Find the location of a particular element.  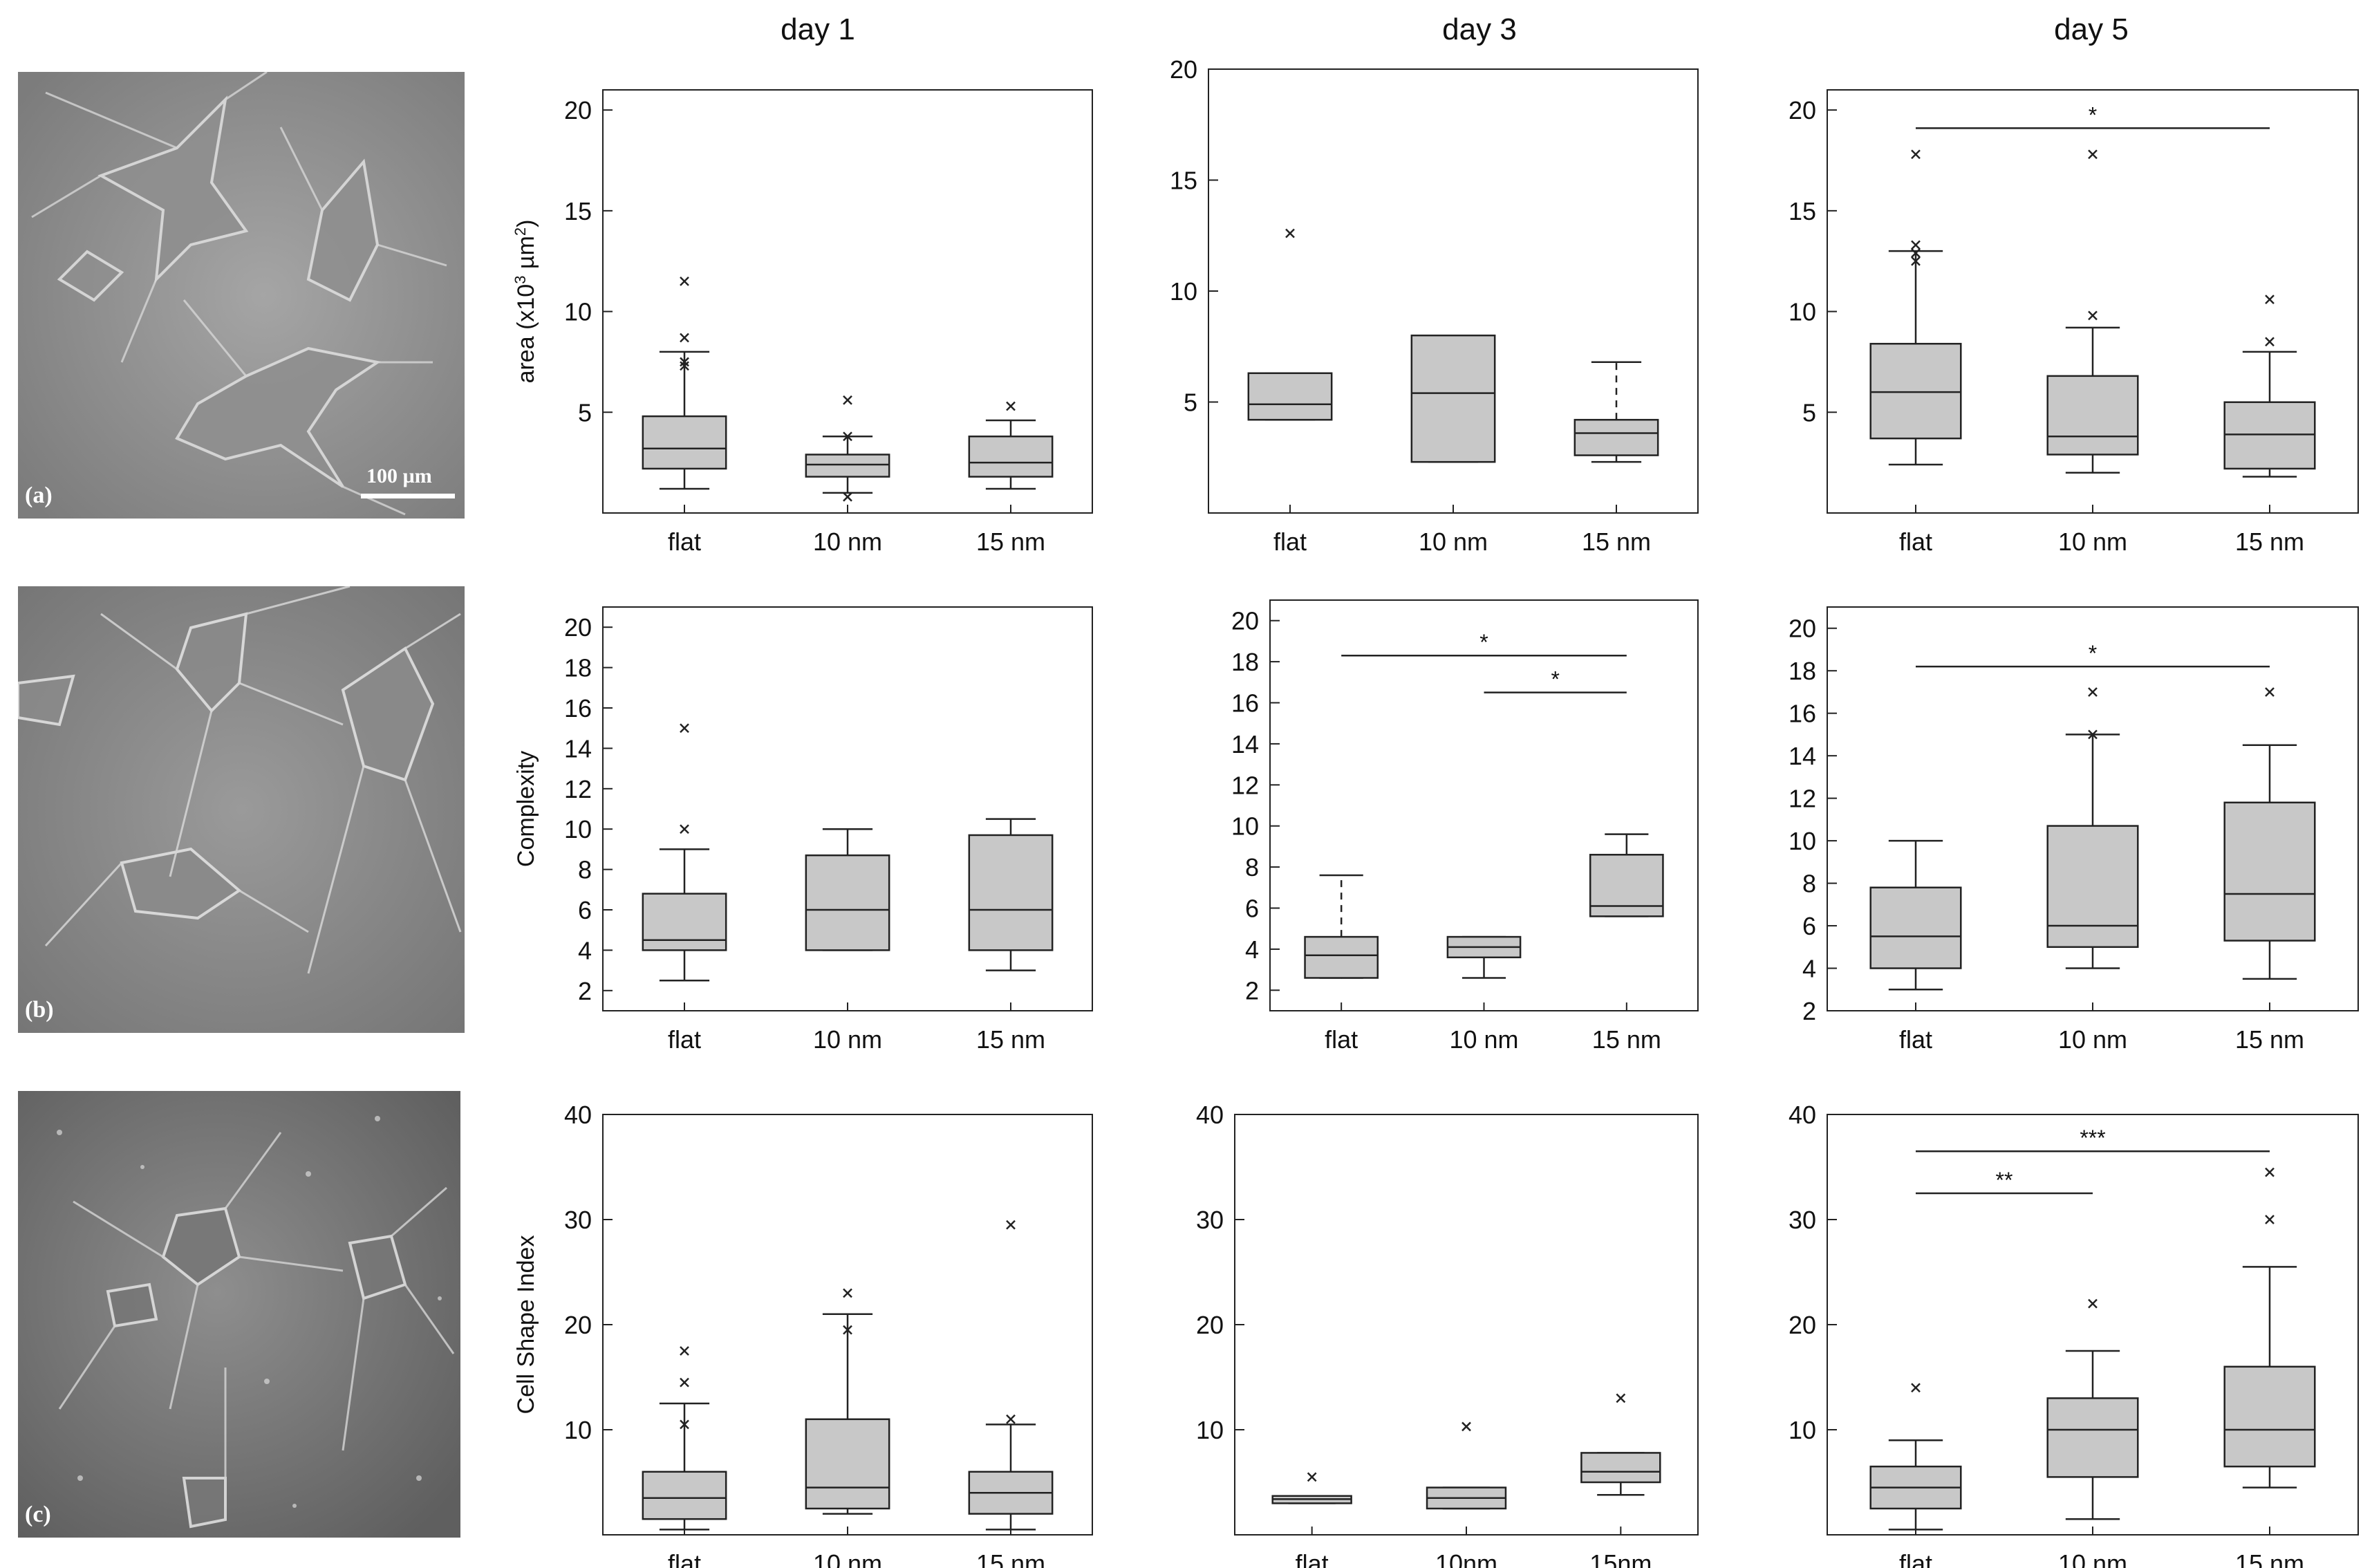

column-title-day-3: day 3 is located at coordinates (1479, 29).